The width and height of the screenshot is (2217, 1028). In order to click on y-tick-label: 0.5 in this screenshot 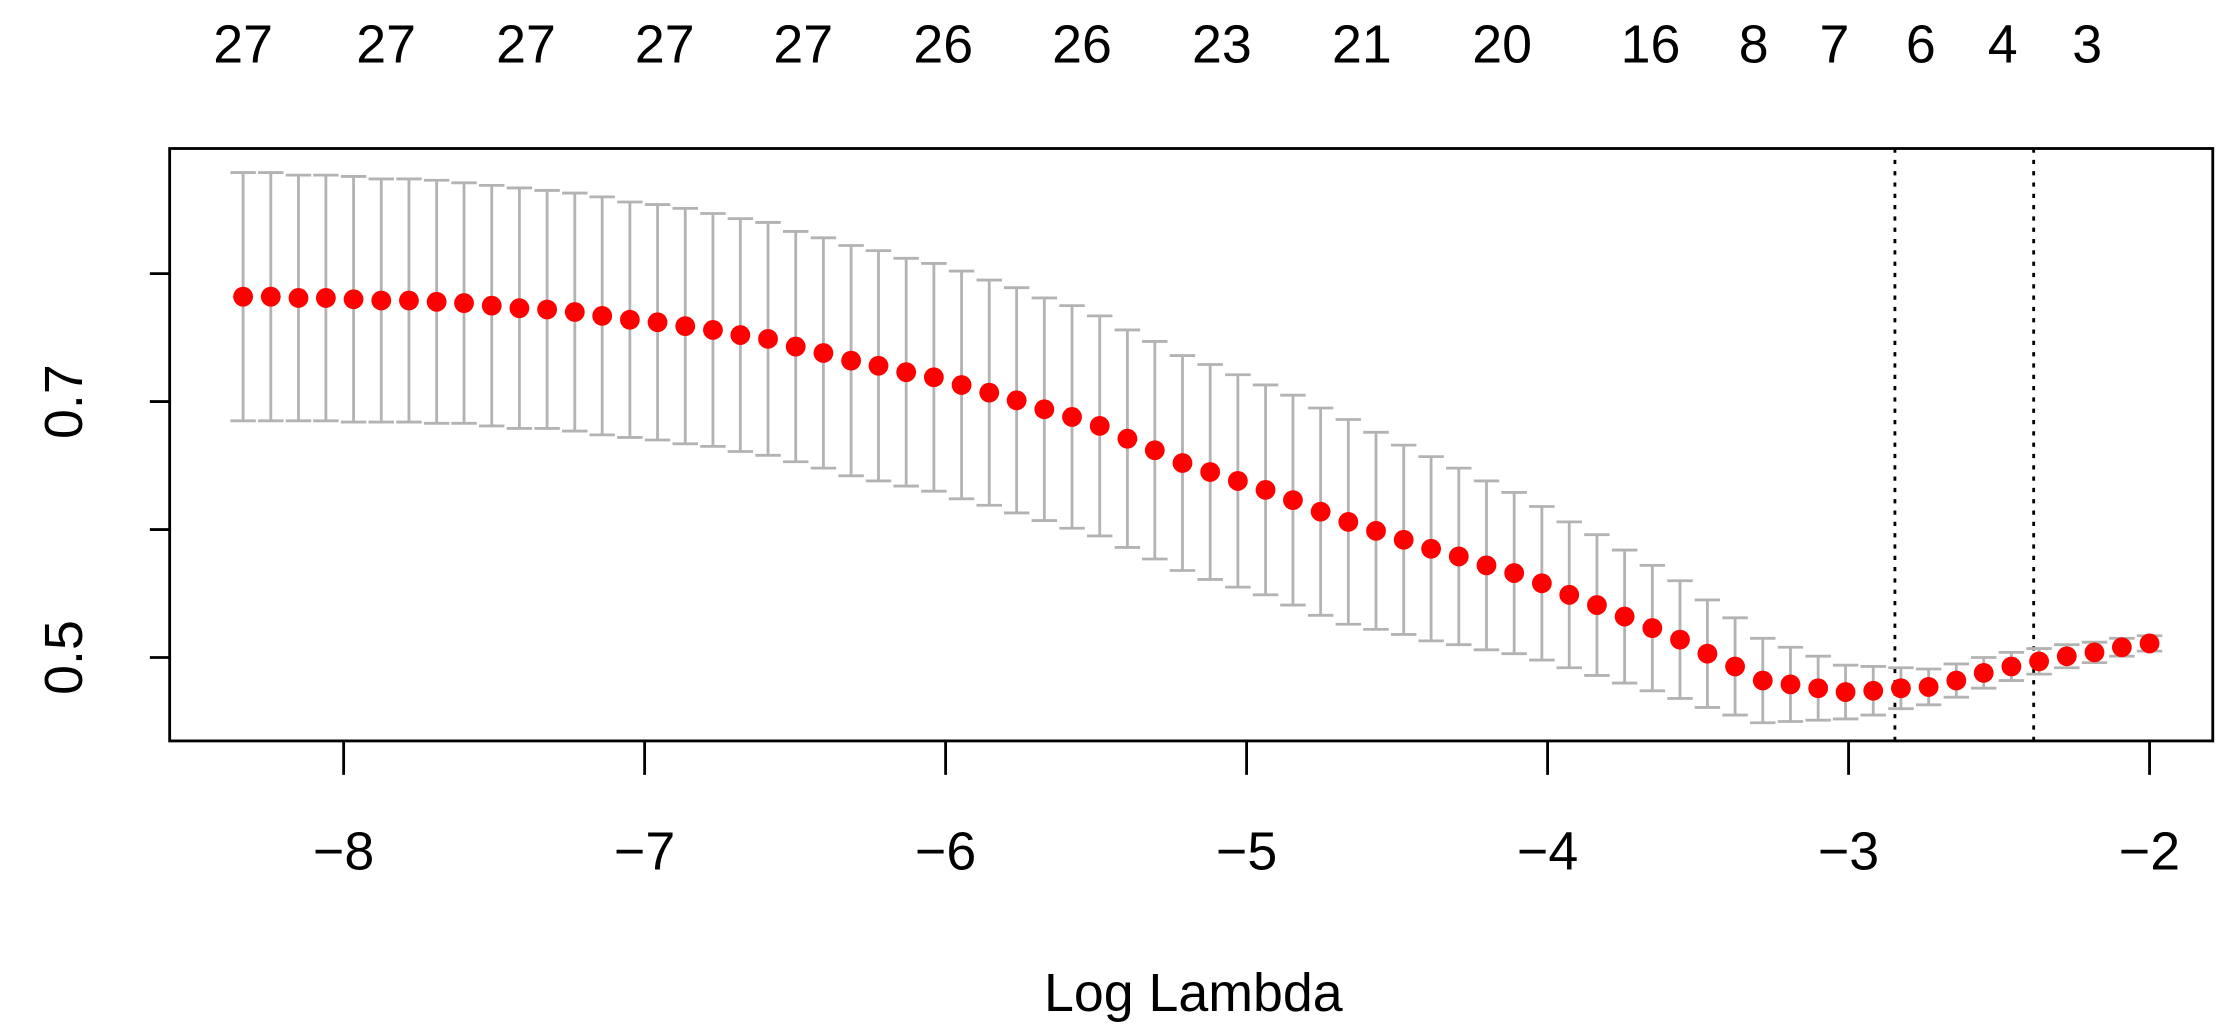, I will do `click(64, 657)`.